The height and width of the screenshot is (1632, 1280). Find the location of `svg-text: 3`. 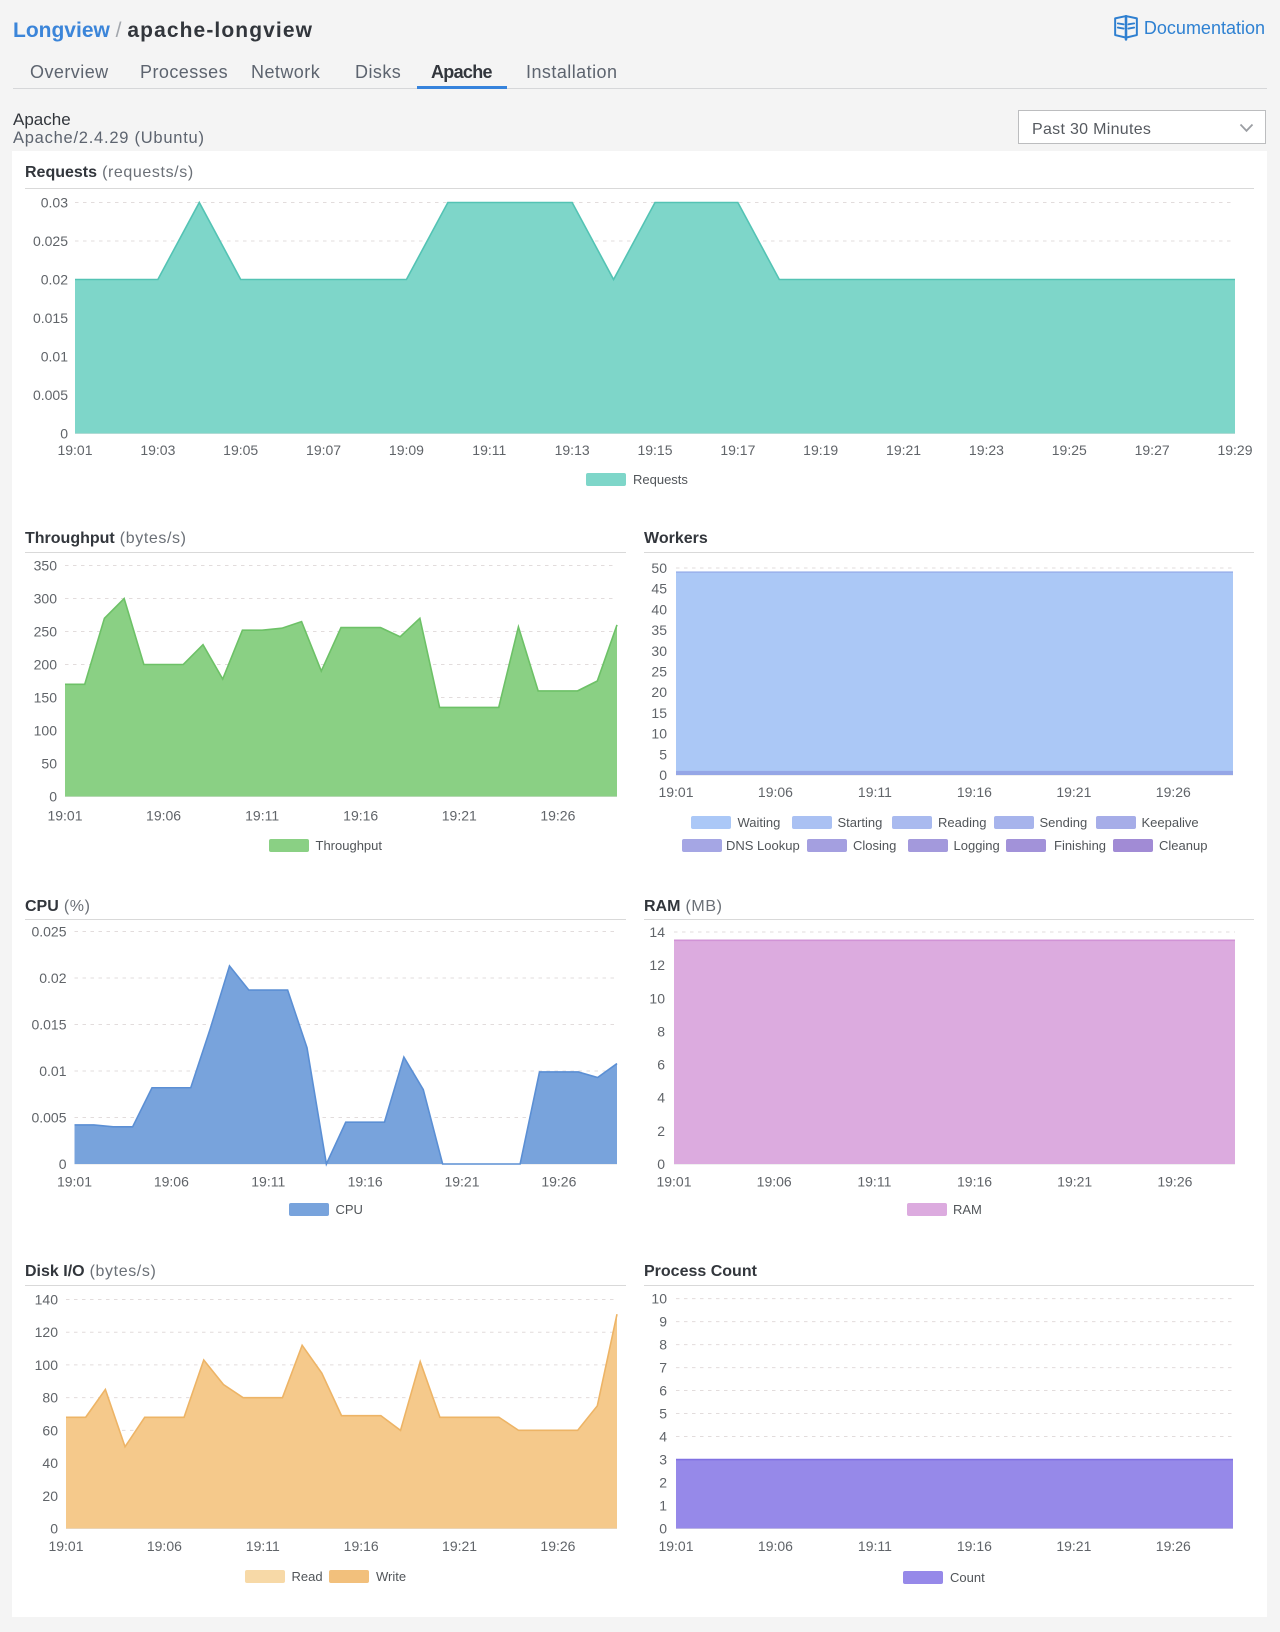

svg-text: 3 is located at coordinates (663, 1460).